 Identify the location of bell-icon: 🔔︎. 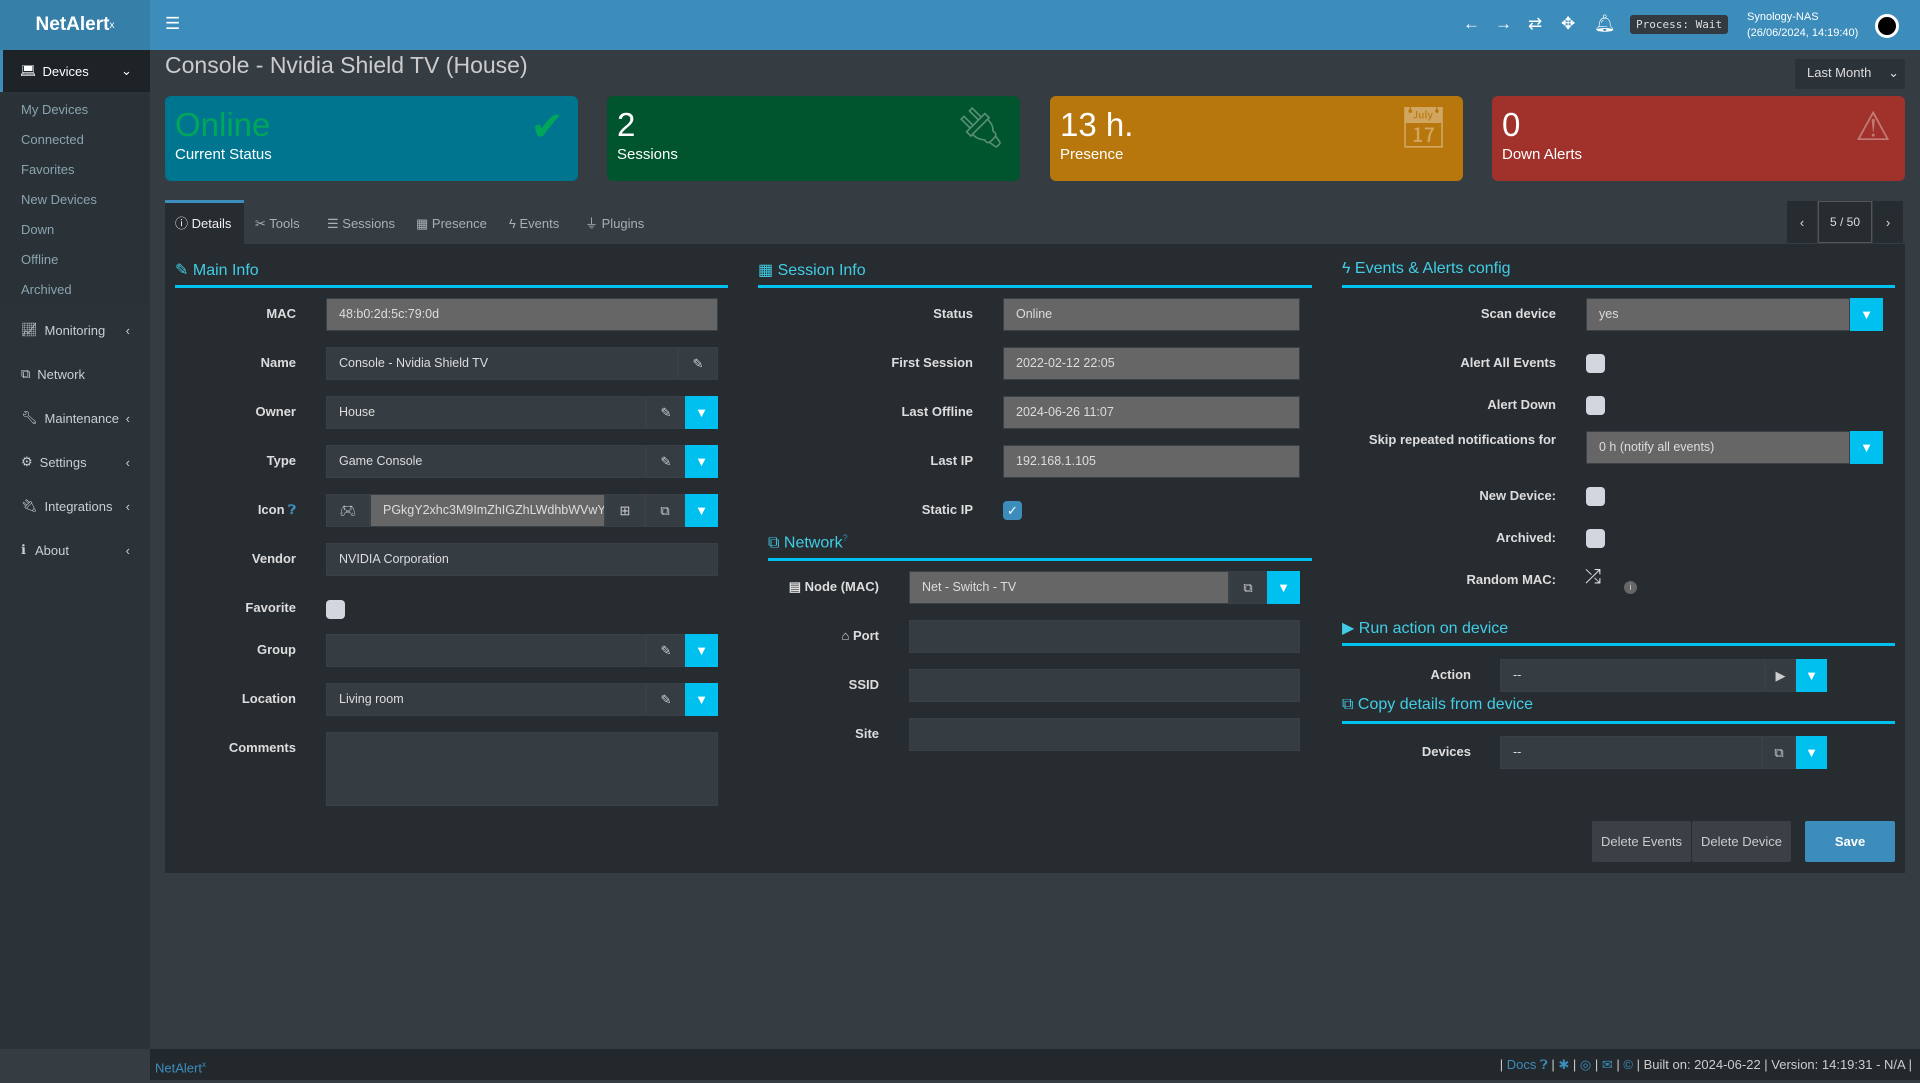
(1605, 23).